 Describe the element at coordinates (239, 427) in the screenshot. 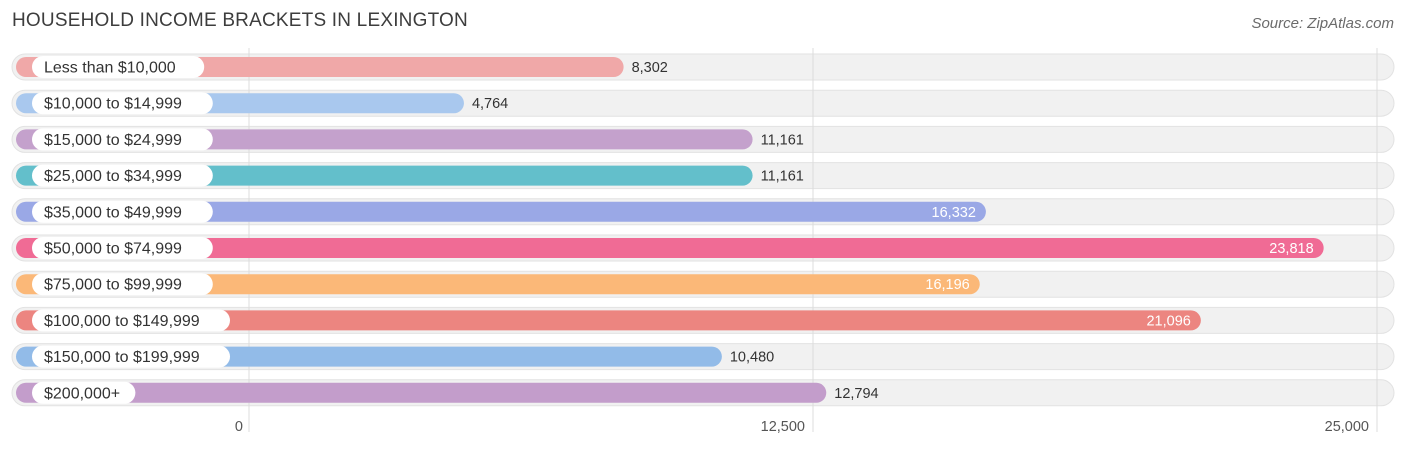

I see `tick-label: 0` at that location.